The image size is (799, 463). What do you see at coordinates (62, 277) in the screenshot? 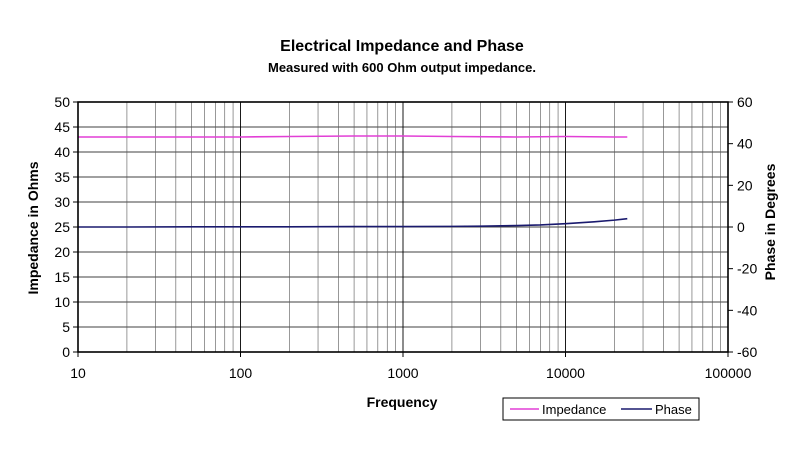
I see `y-tick-label: 15` at bounding box center [62, 277].